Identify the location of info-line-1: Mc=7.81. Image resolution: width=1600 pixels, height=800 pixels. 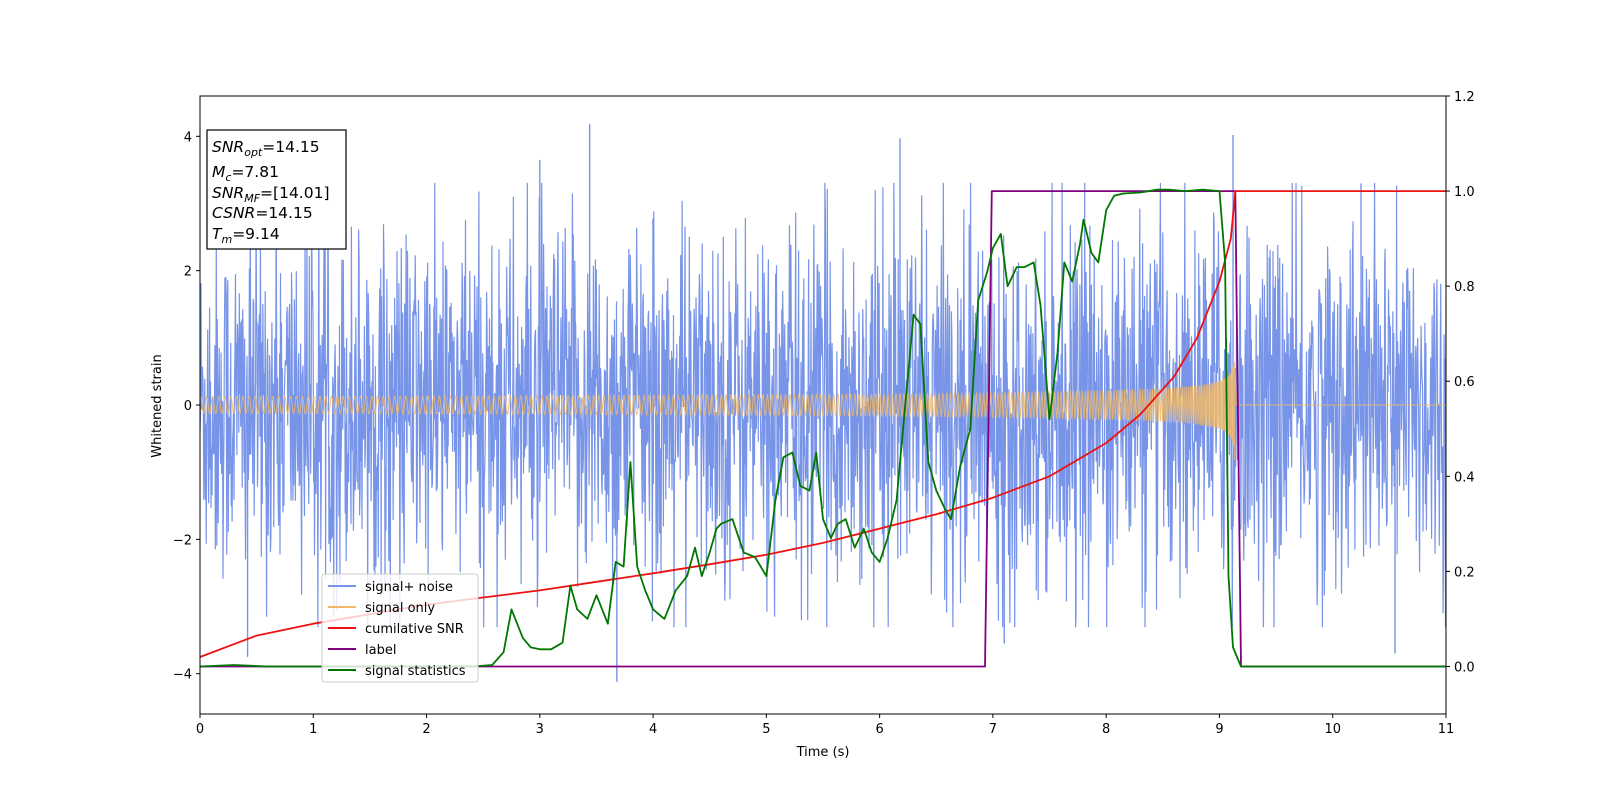
(245, 173).